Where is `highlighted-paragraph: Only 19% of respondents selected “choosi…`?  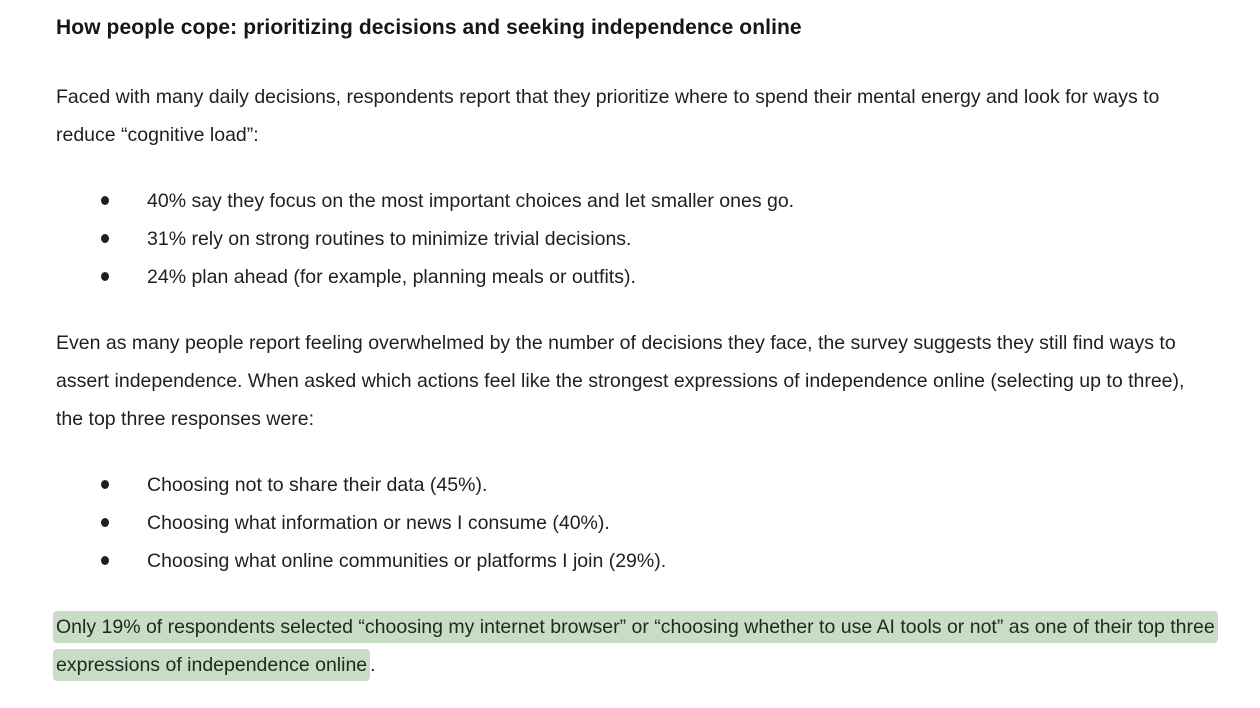
highlighted-paragraph: Only 19% of respondents selected “choosi… is located at coordinates (635, 646).